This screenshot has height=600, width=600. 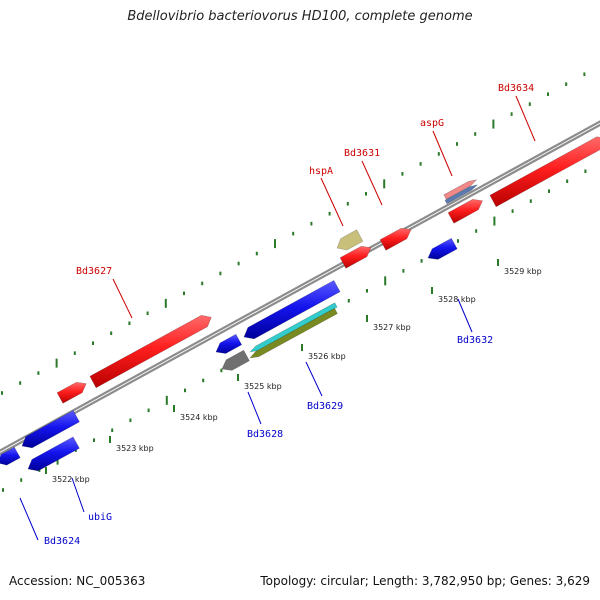 What do you see at coordinates (325, 406) in the screenshot?
I see `gene-label-Bd3629: Bd3629` at bounding box center [325, 406].